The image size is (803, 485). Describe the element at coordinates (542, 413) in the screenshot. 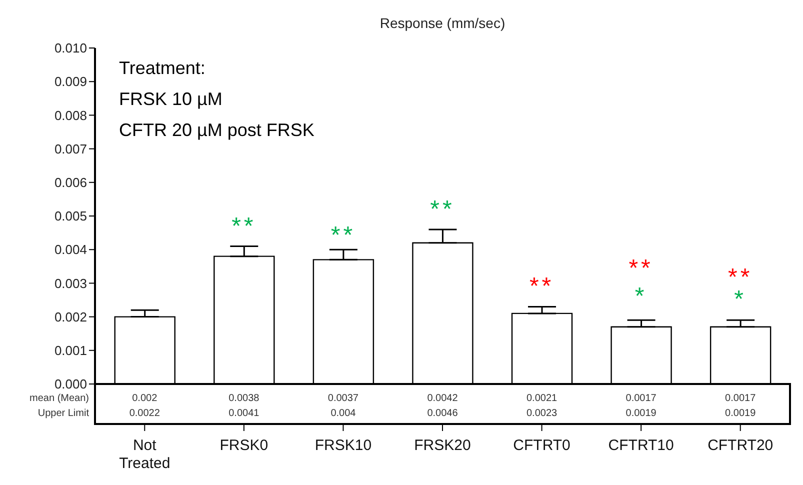

I see `text: 0.0023` at that location.